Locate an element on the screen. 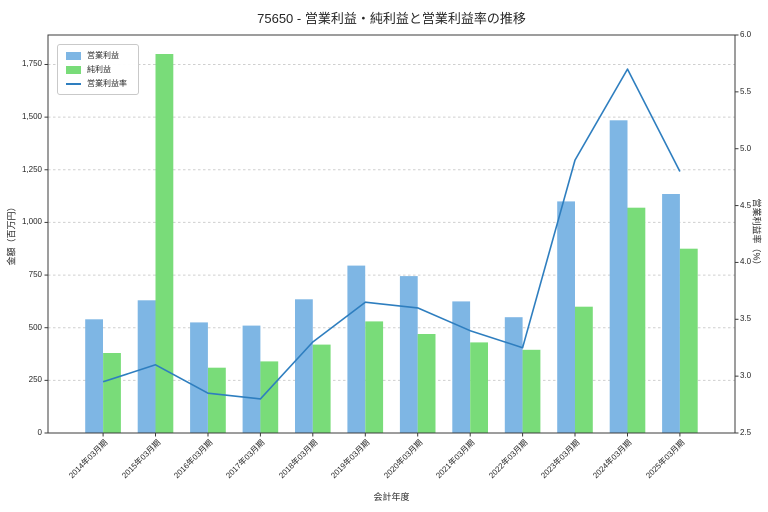 The image size is (768, 512). legend-item: 営業利益 is located at coordinates (96, 55).